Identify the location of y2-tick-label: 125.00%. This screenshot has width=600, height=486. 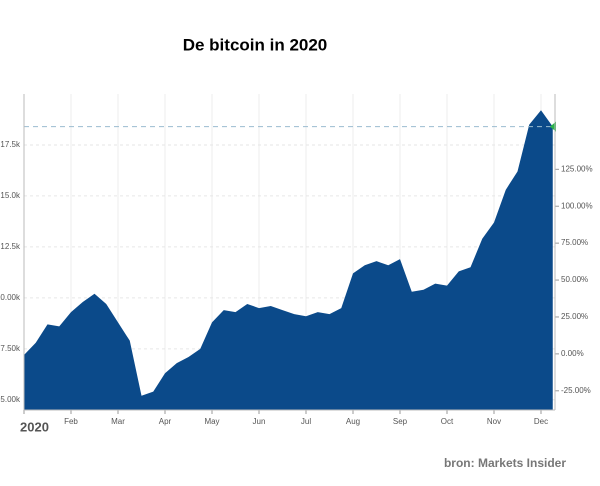
(577, 168).